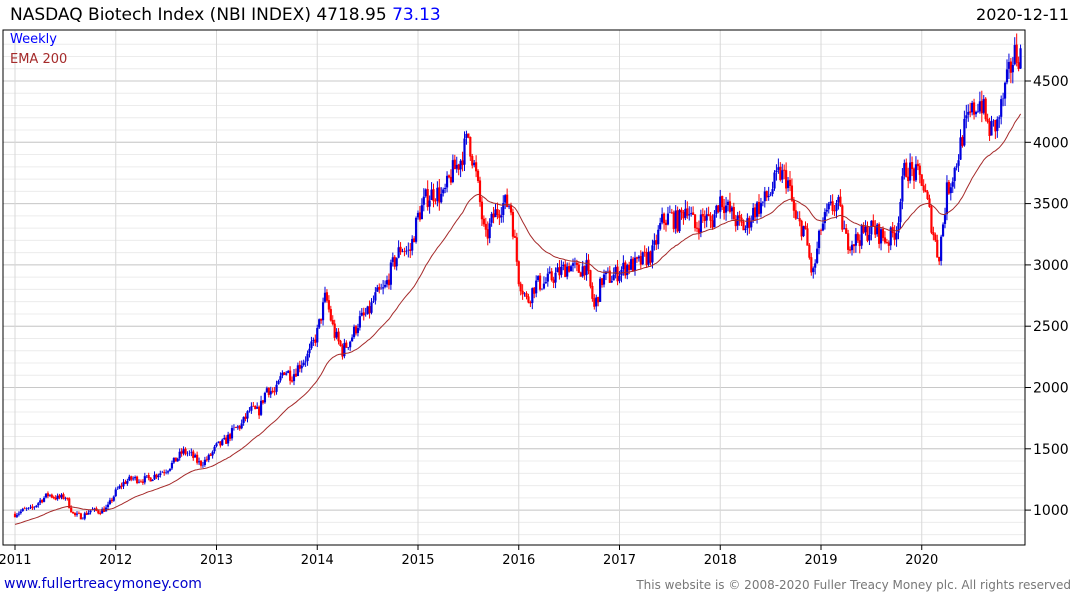  Describe the element at coordinates (518, 560) in the screenshot. I see `x-tick-label: 2016` at that location.